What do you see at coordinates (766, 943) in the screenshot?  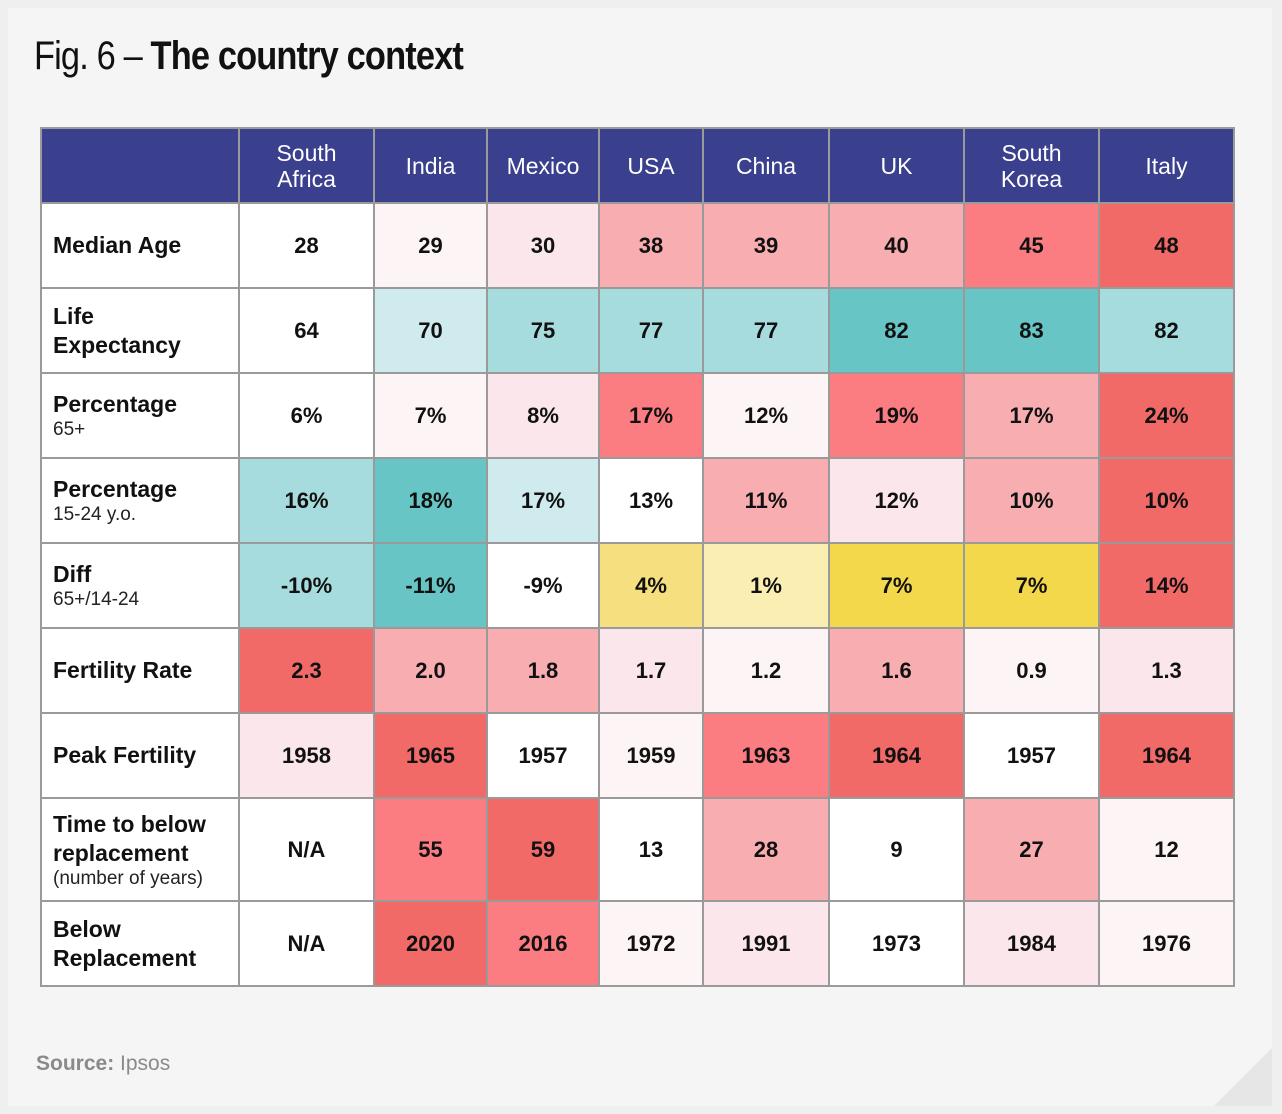 I see `data-cell: 1991` at bounding box center [766, 943].